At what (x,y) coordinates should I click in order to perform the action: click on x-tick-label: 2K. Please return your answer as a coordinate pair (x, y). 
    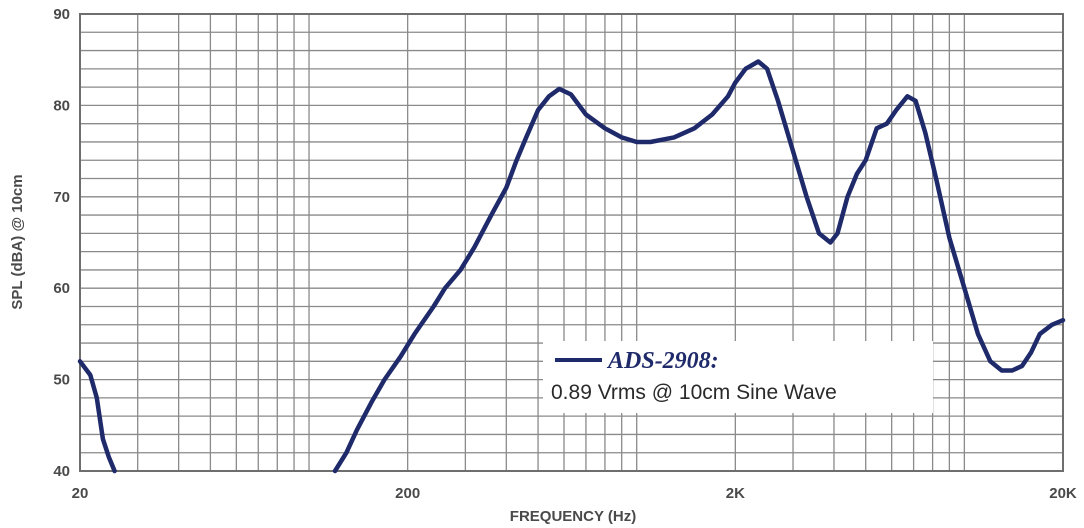
    Looking at the image, I should click on (735, 493).